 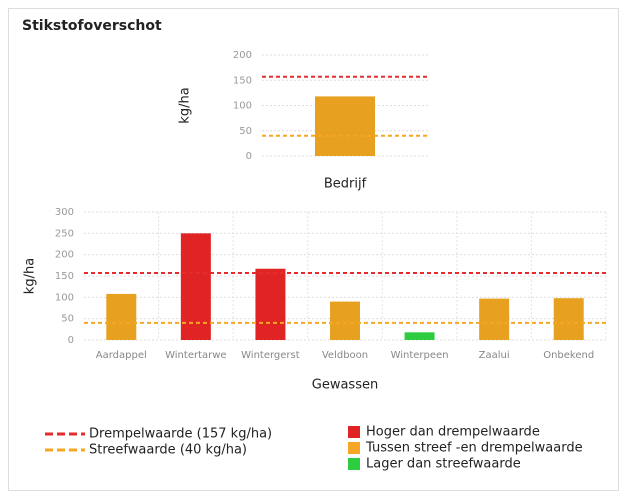 I want to click on legend-label: Hoger dan drempelwaarde, so click(x=453, y=432).